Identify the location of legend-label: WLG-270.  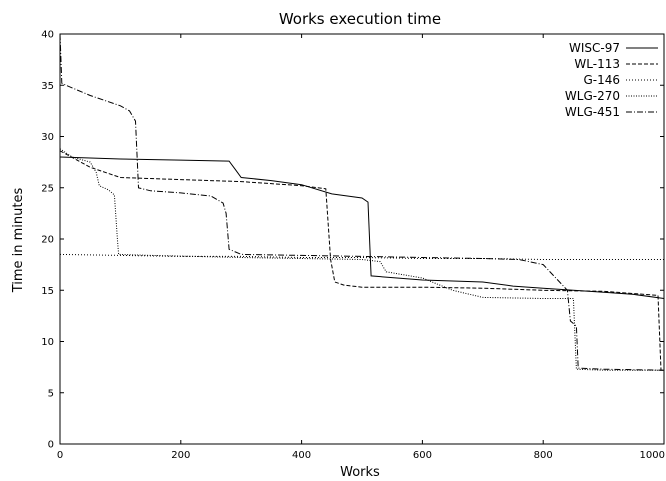
(592, 96).